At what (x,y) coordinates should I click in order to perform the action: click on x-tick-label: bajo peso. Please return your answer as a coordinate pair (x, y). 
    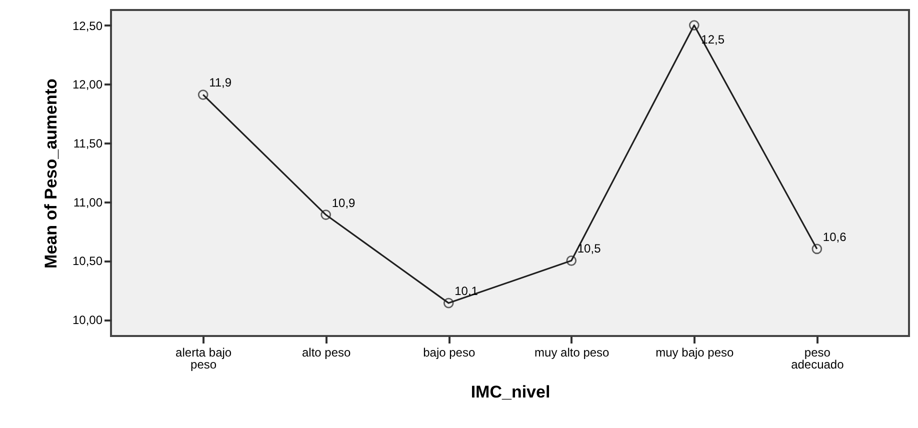
    Looking at the image, I should click on (449, 353).